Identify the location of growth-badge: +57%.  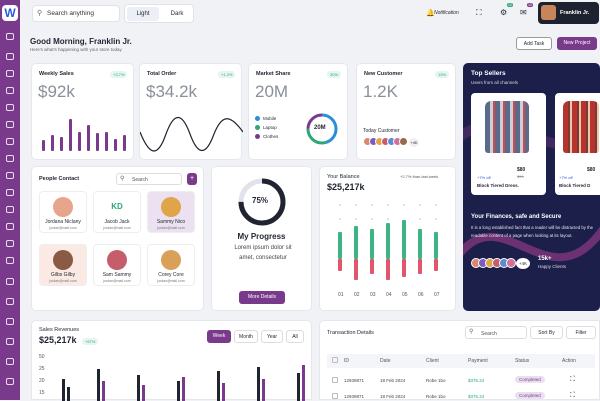
(90, 341).